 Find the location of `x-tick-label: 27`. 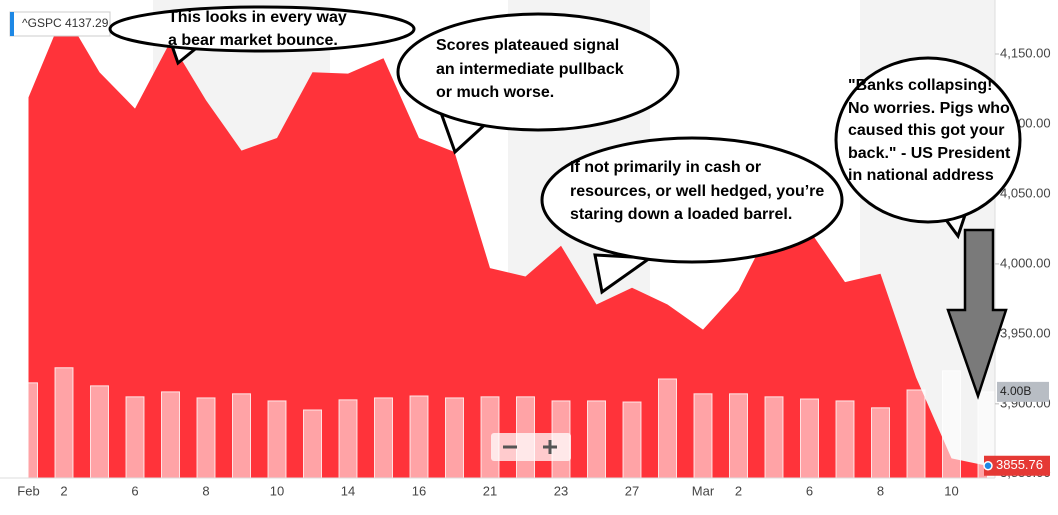

x-tick-label: 27 is located at coordinates (632, 490).